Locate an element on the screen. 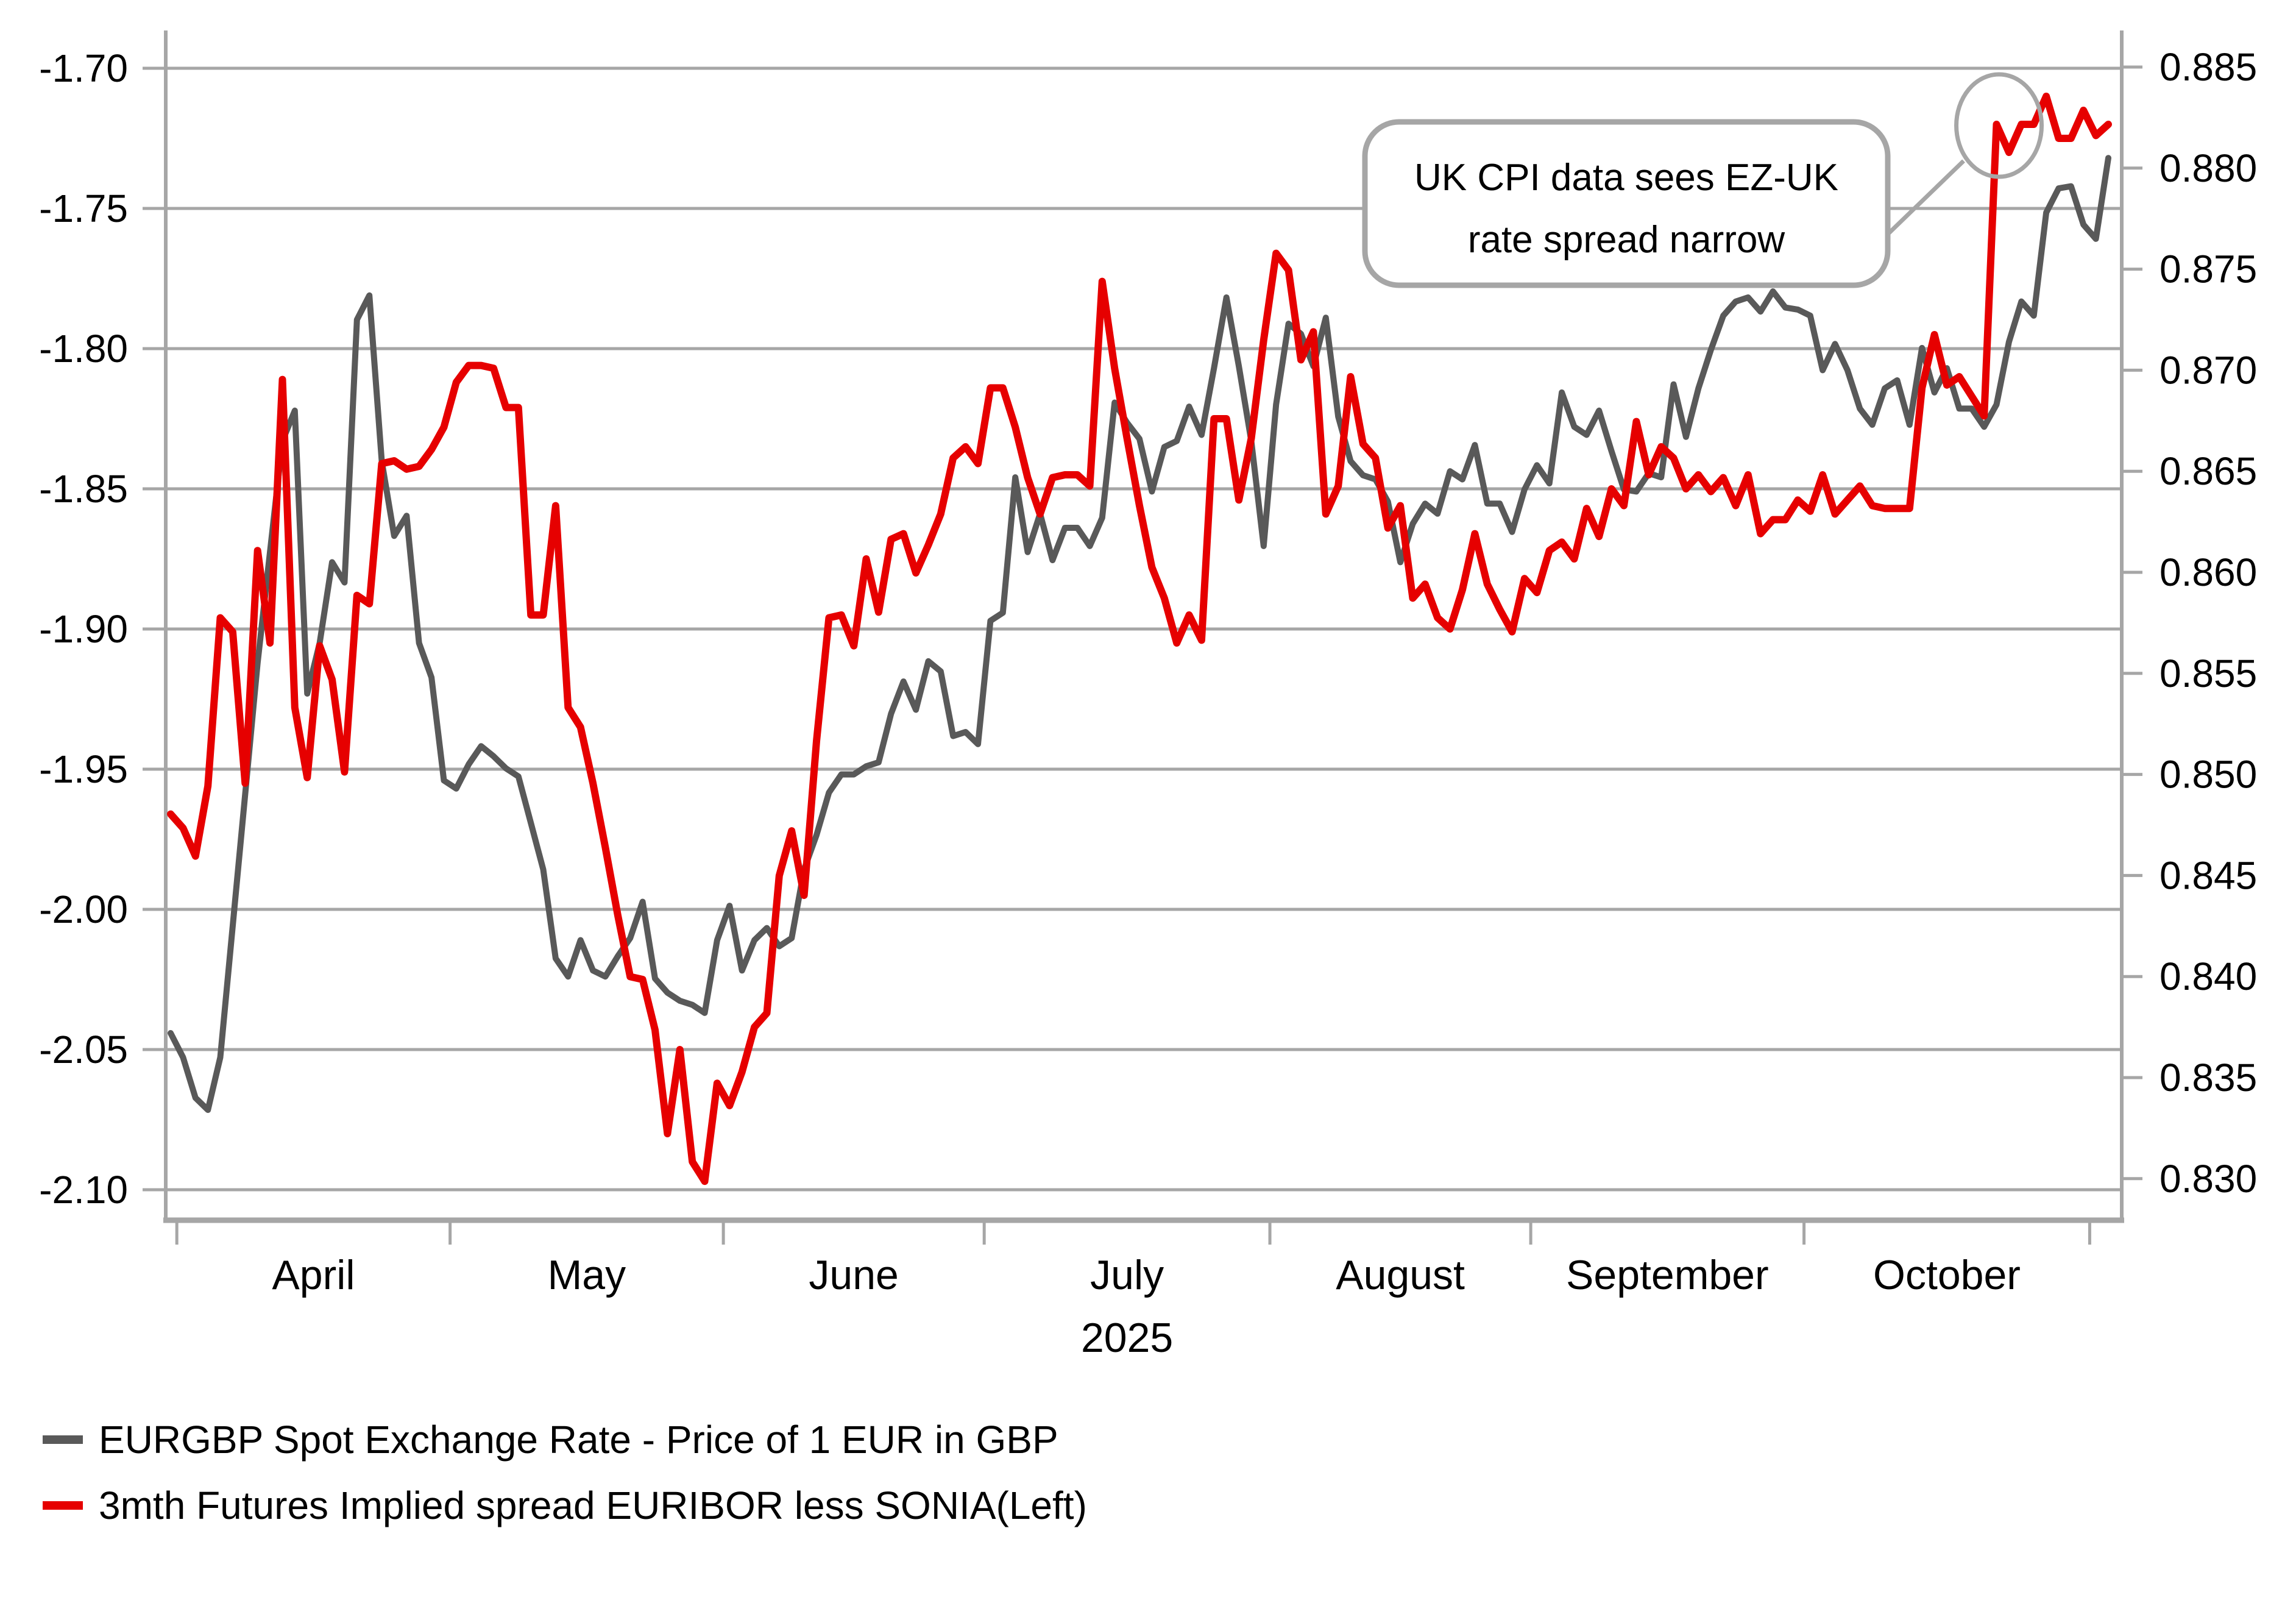 The image size is (2296, 1617). highlight-ellipse is located at coordinates (1999, 125).